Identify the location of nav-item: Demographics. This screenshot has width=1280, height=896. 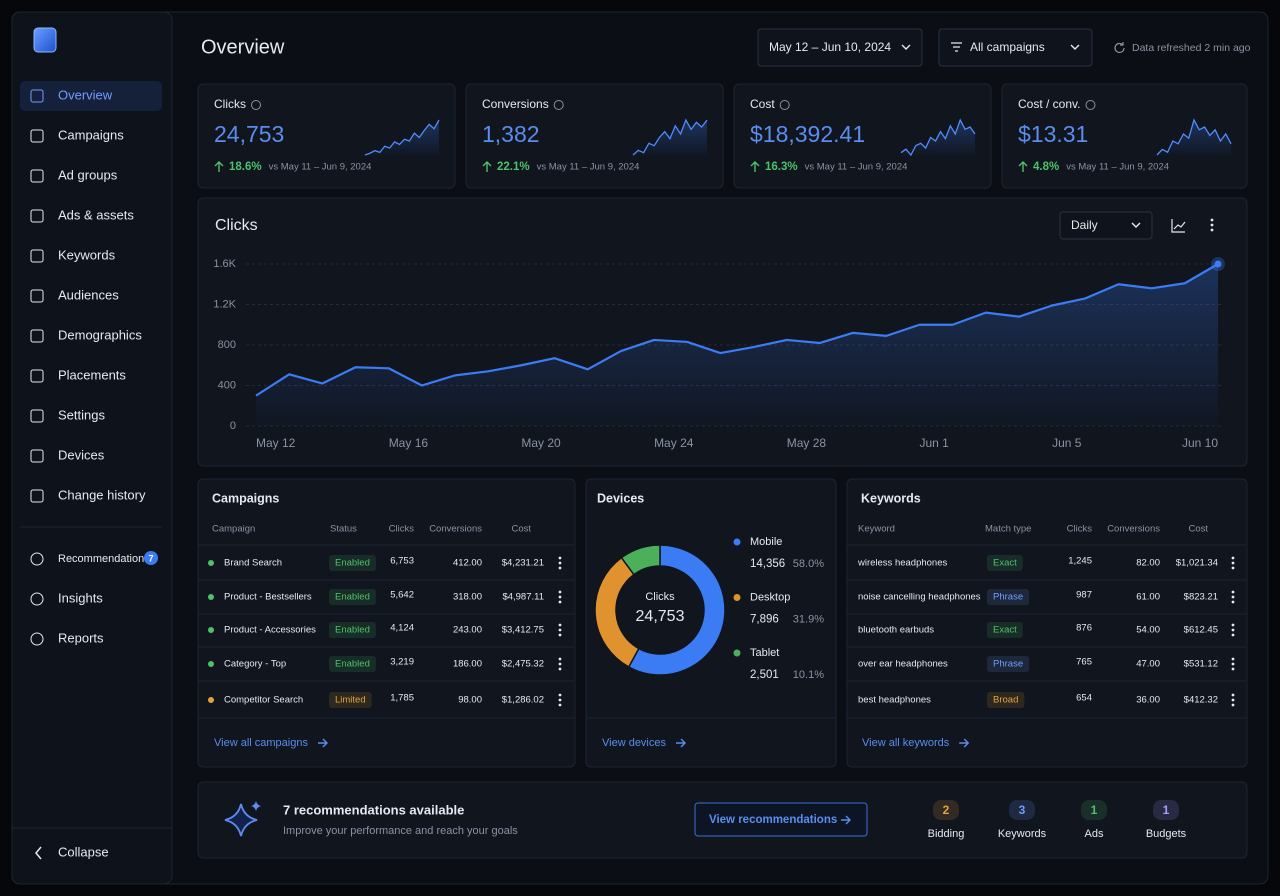
(100, 334).